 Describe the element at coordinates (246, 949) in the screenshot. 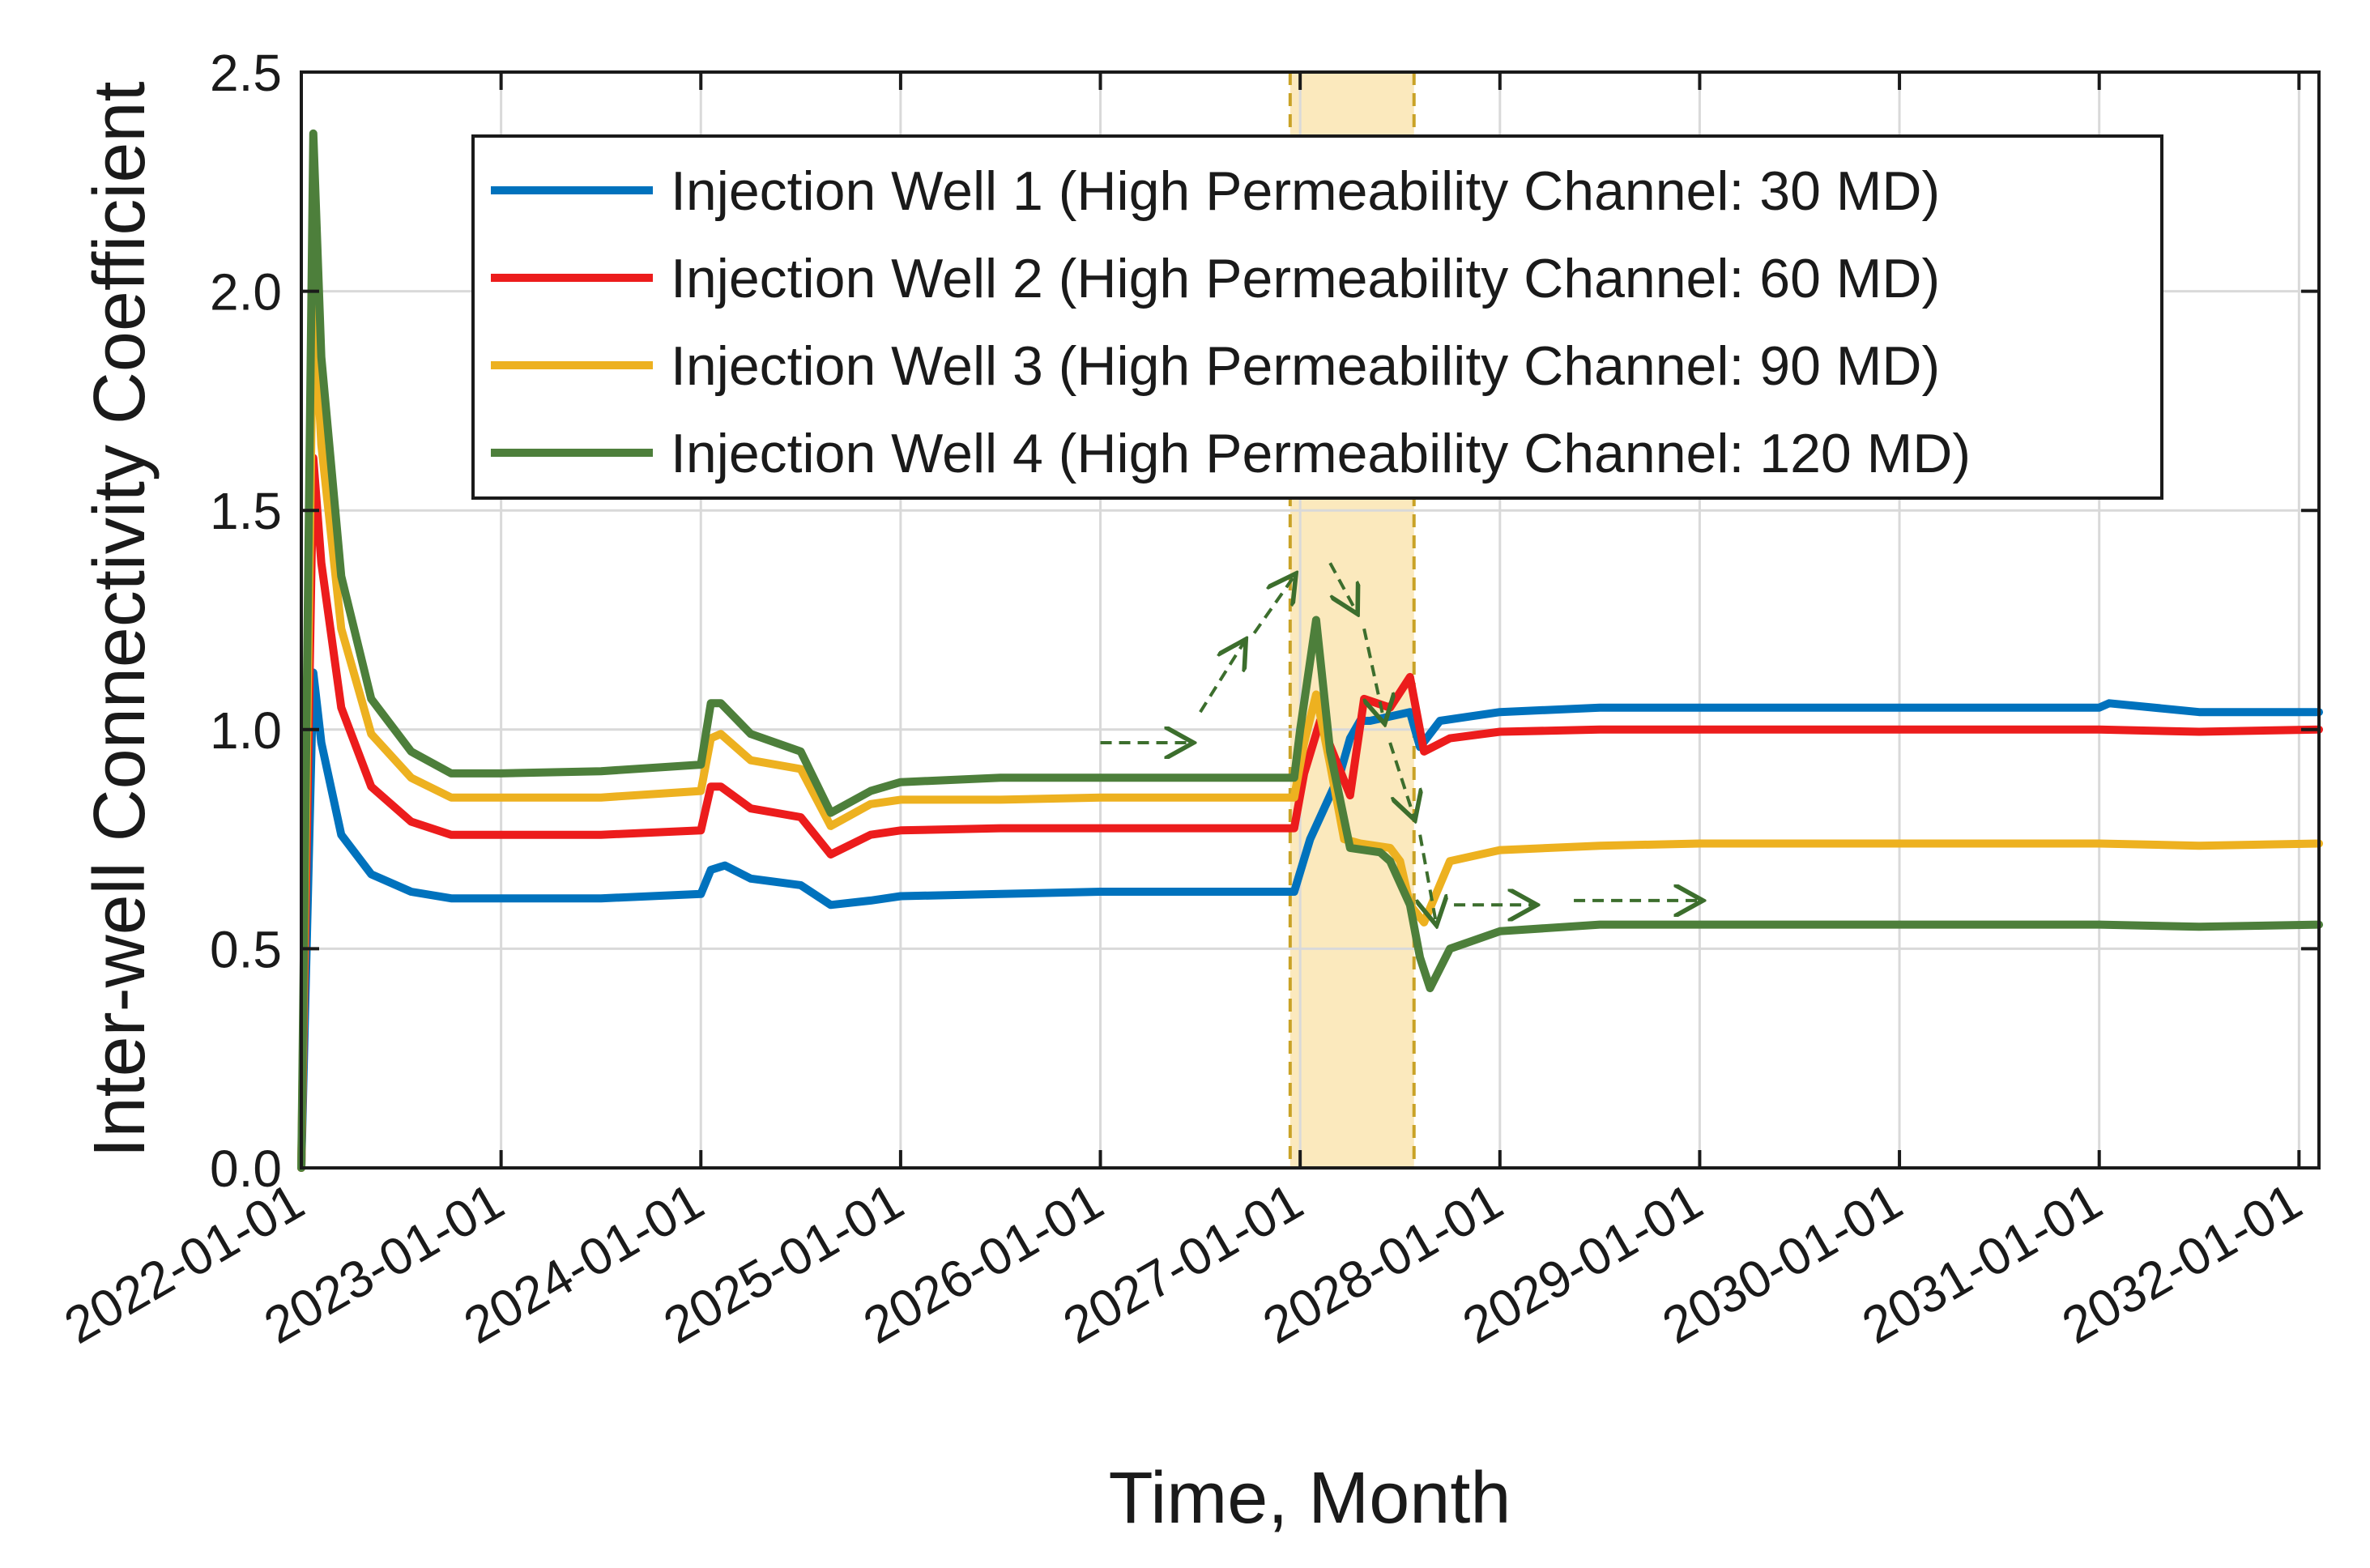

I see `y-tick-label: 0.5` at that location.